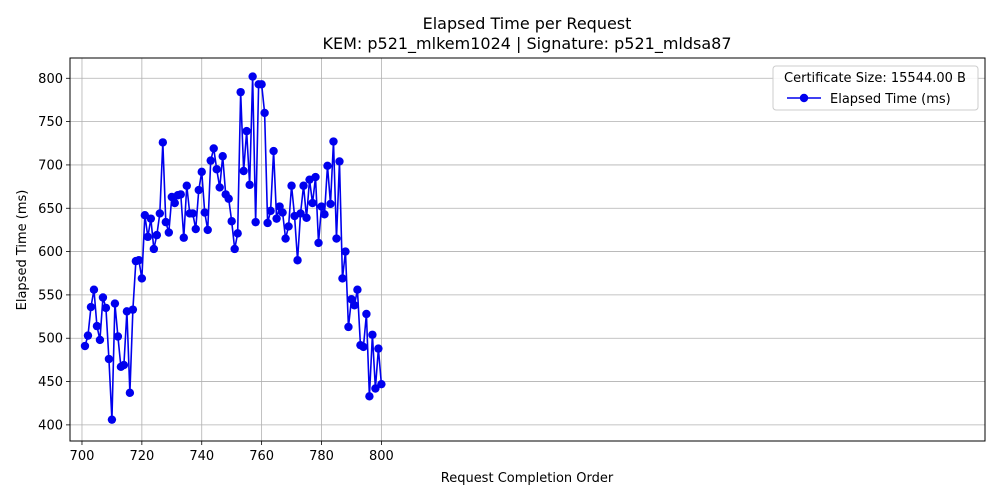 The image size is (1000, 500). Describe the element at coordinates (527, 478) in the screenshot. I see `x-axis-label: Request Completion Order` at that location.